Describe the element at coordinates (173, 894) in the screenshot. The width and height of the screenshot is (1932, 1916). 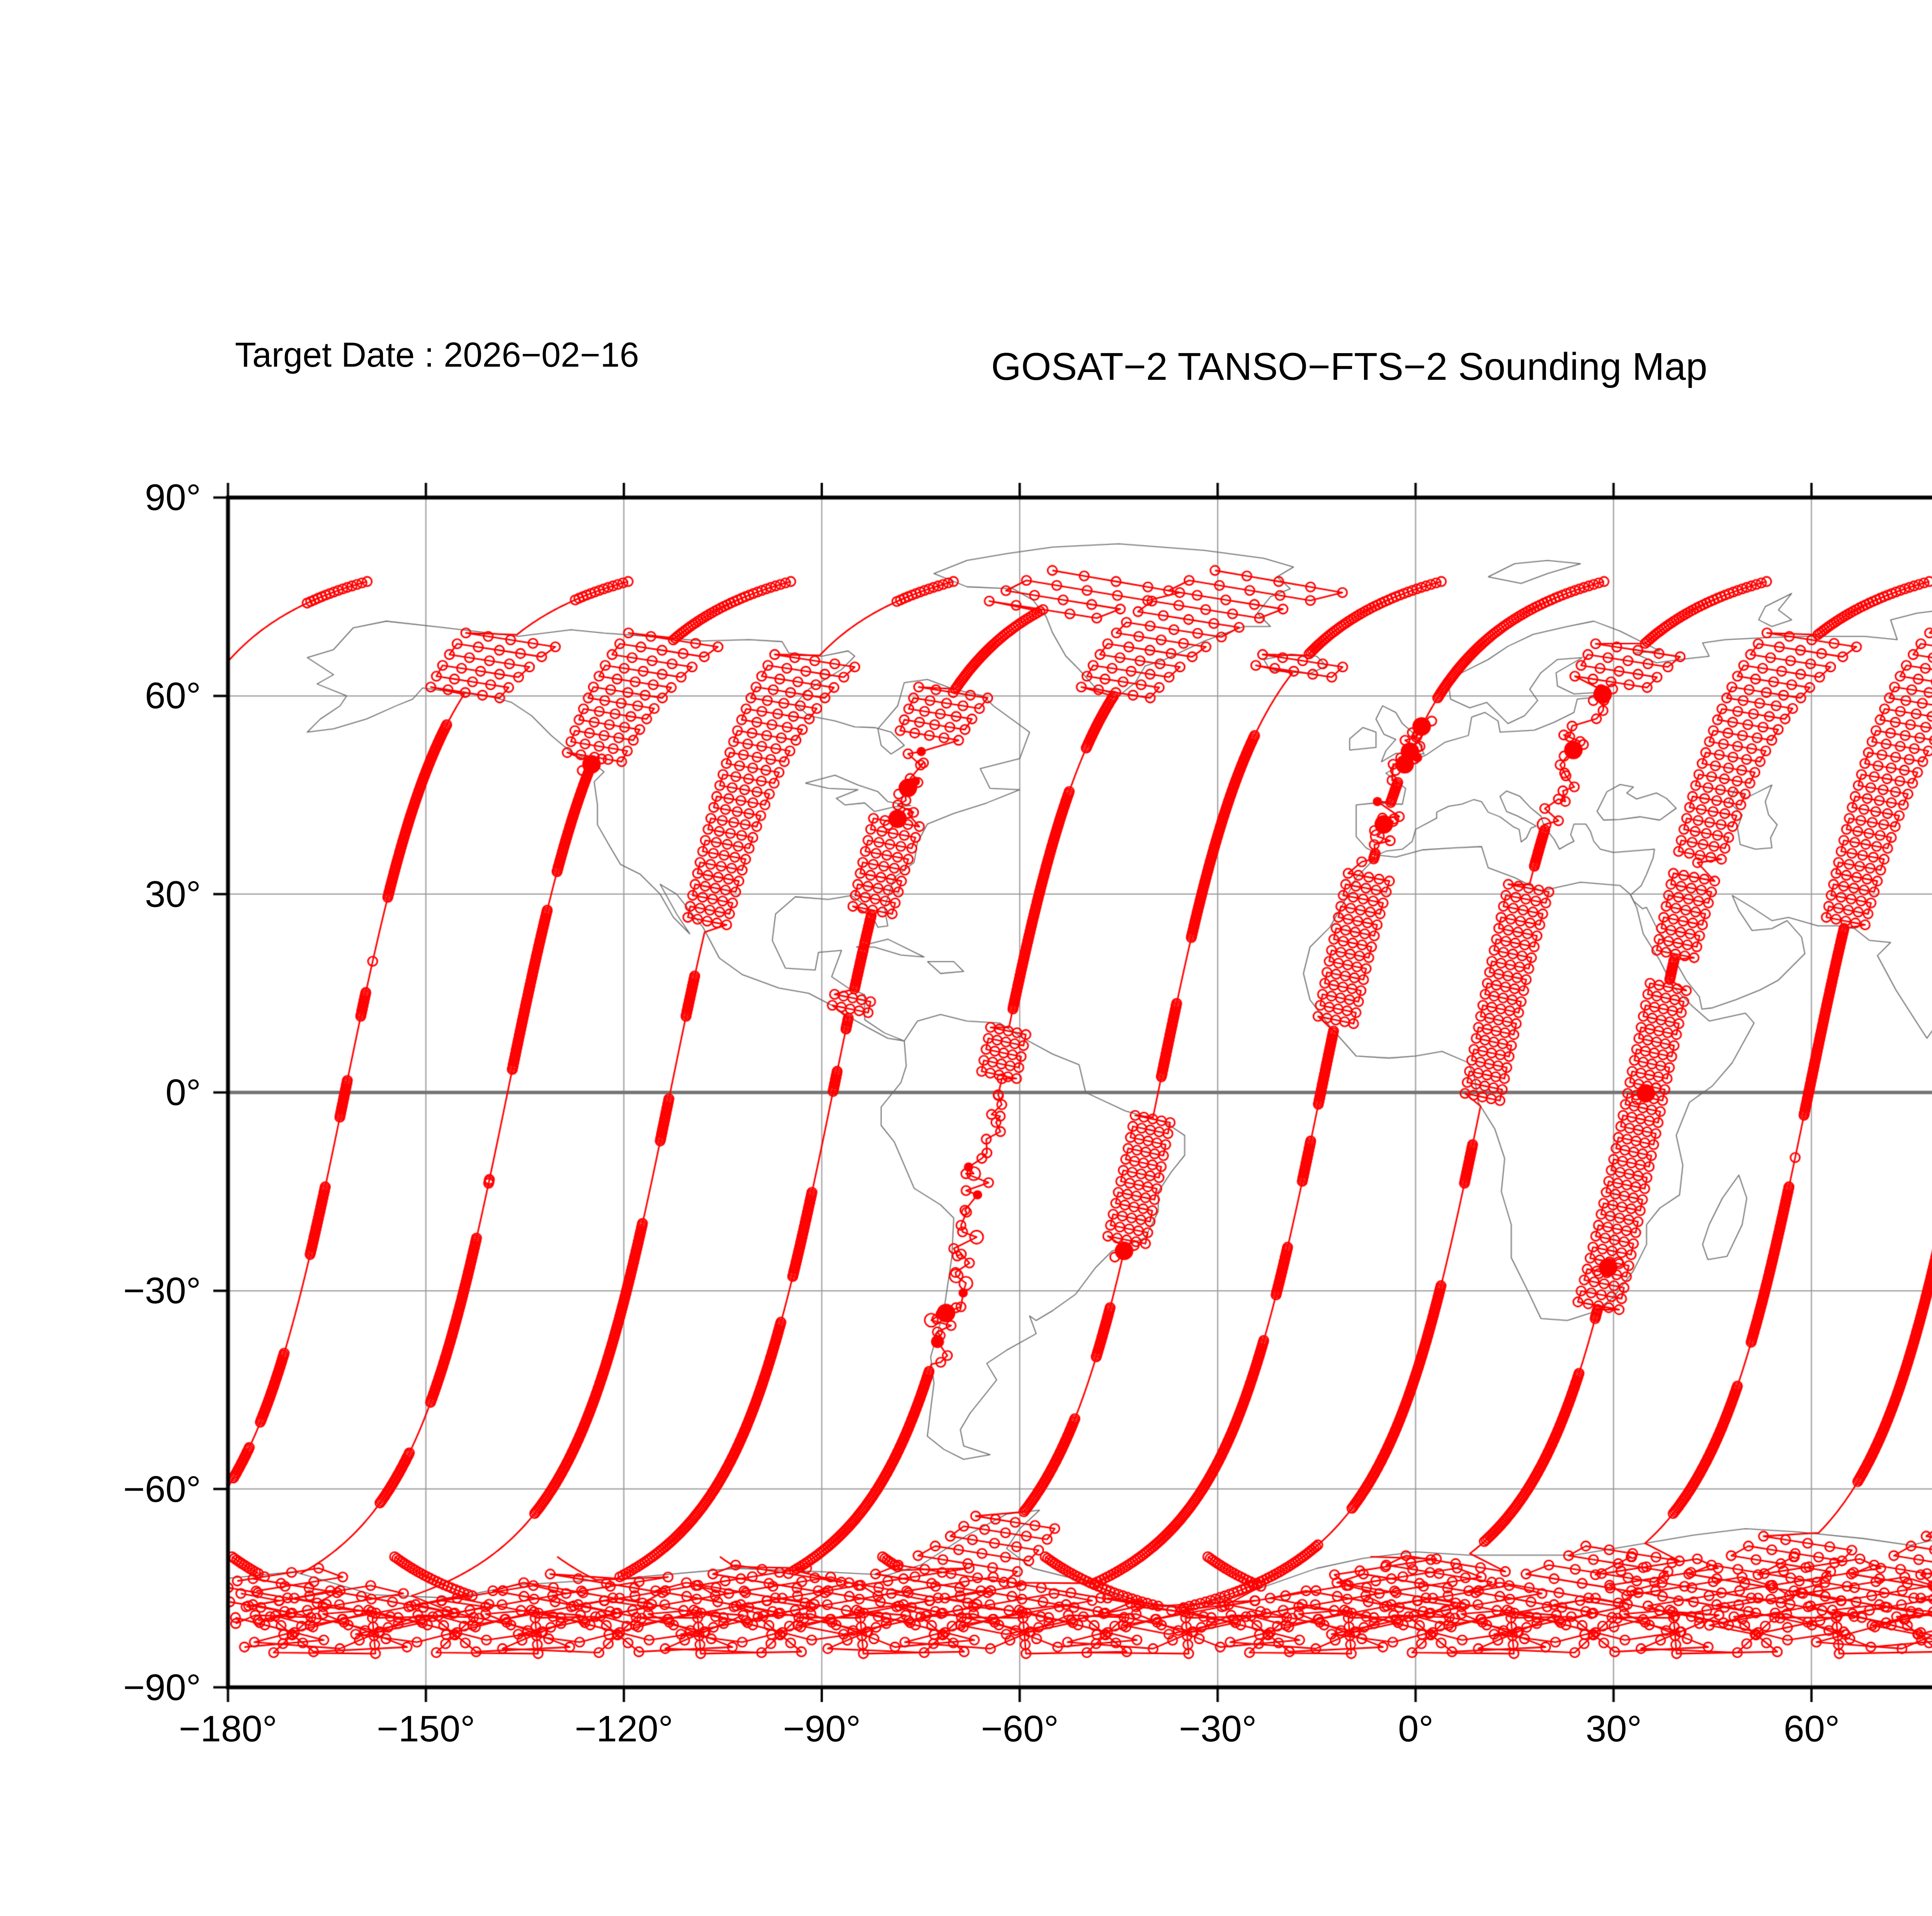
I see `lat-tick-label: 30°` at that location.